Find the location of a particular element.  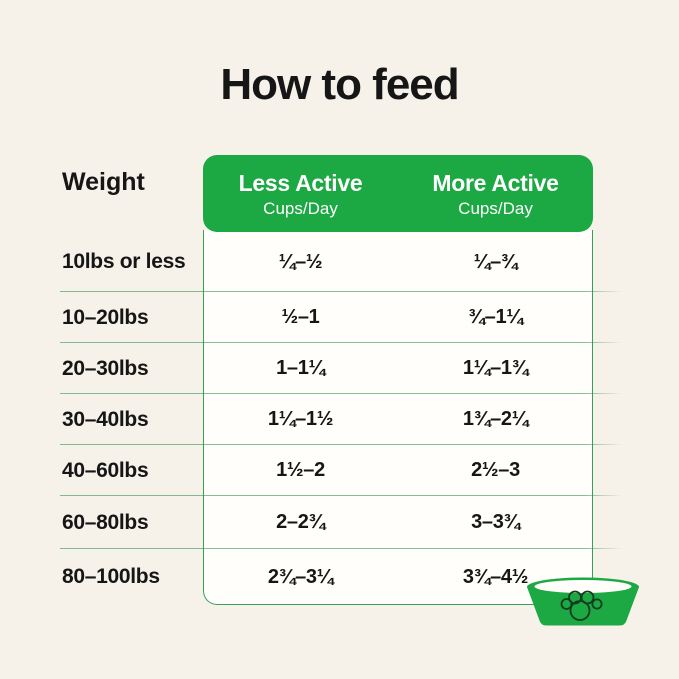

row-weight-label: 80–100lbs is located at coordinates (111, 576).